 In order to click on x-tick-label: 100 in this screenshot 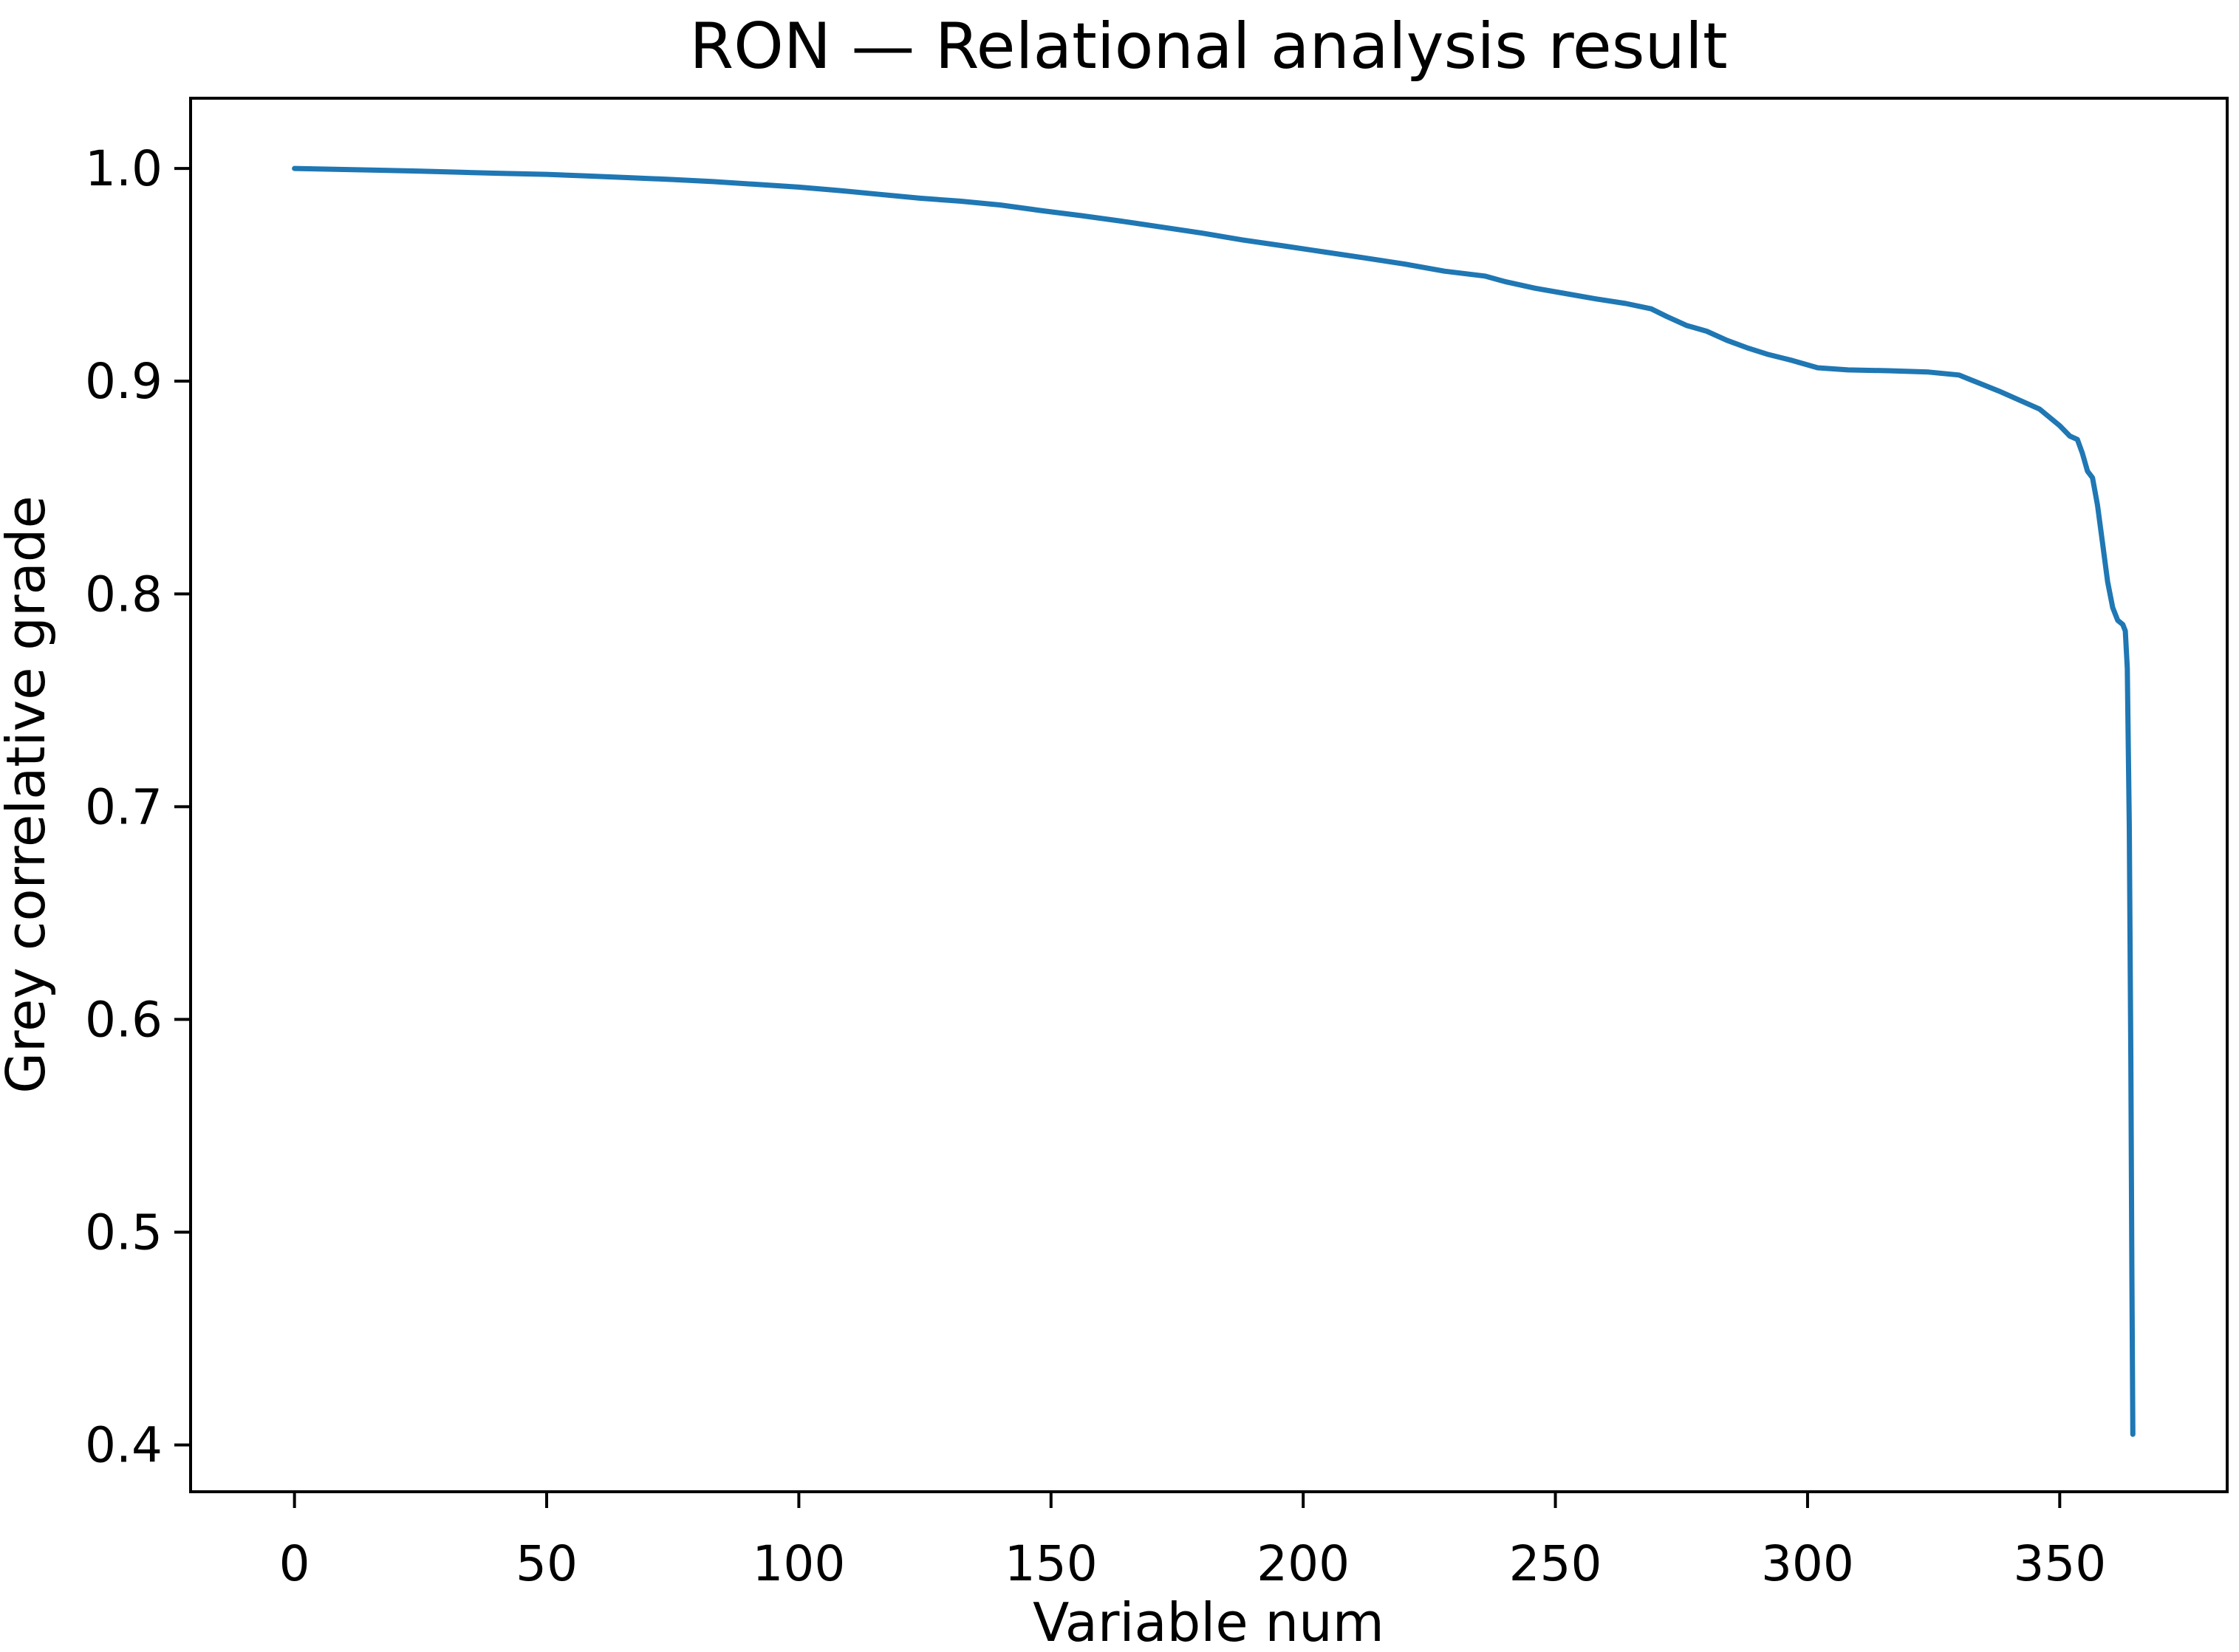, I will do `click(798, 1563)`.